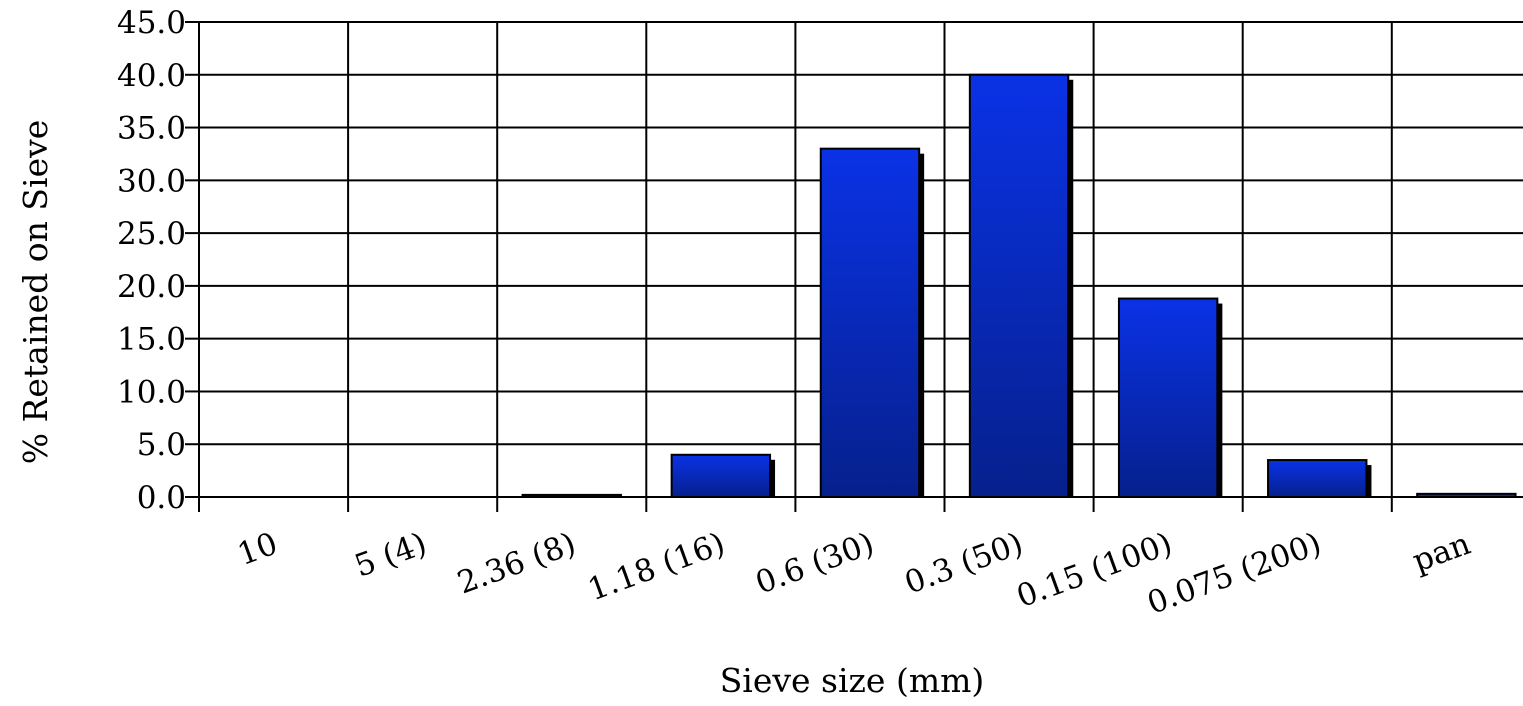  What do you see at coordinates (151, 76) in the screenshot?
I see `y-tick-label: 40.0` at bounding box center [151, 76].